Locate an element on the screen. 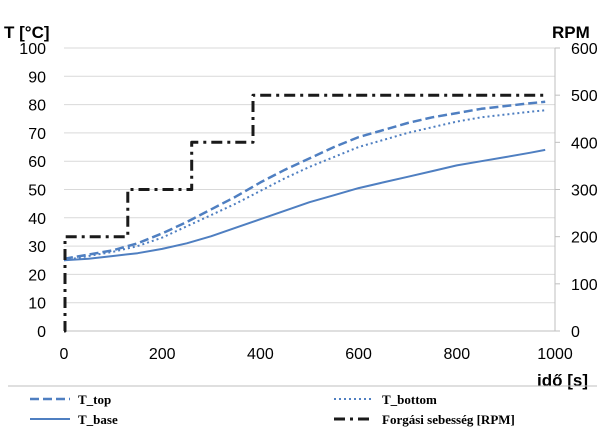 The height and width of the screenshot is (434, 609). legend-label: Forgási sebesség [RPM] is located at coordinates (448, 419).